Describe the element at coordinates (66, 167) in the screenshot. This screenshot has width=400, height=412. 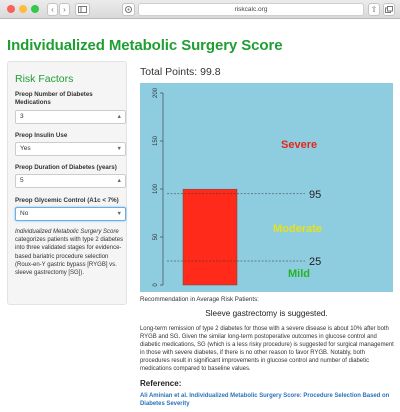
I see `duration-label: Preop Duration of Diabetes (years)` at that location.